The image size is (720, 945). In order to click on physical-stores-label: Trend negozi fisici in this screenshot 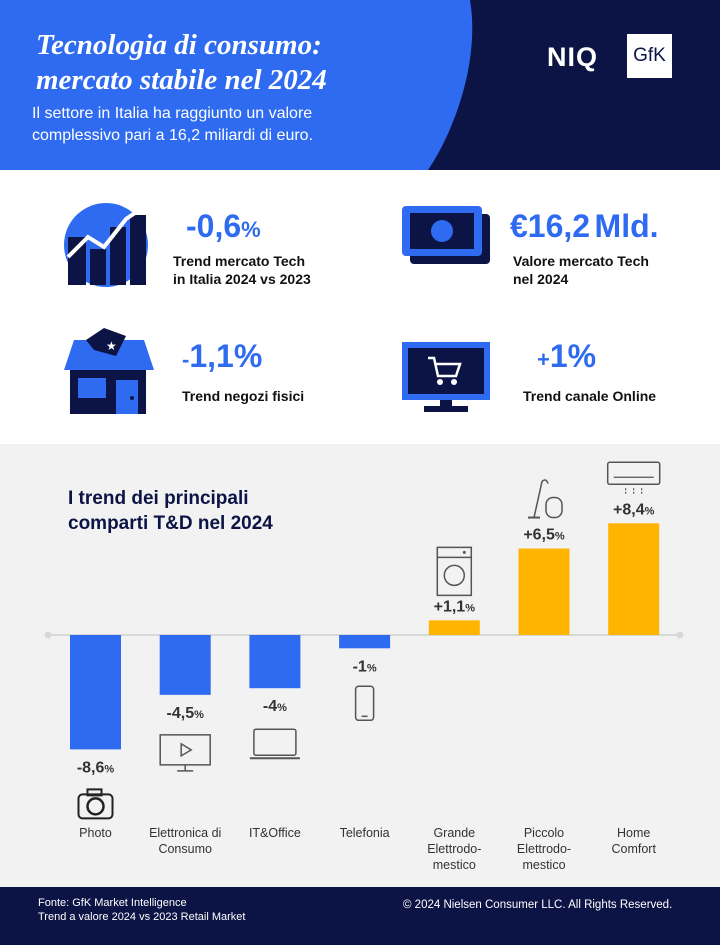, I will do `click(243, 396)`.